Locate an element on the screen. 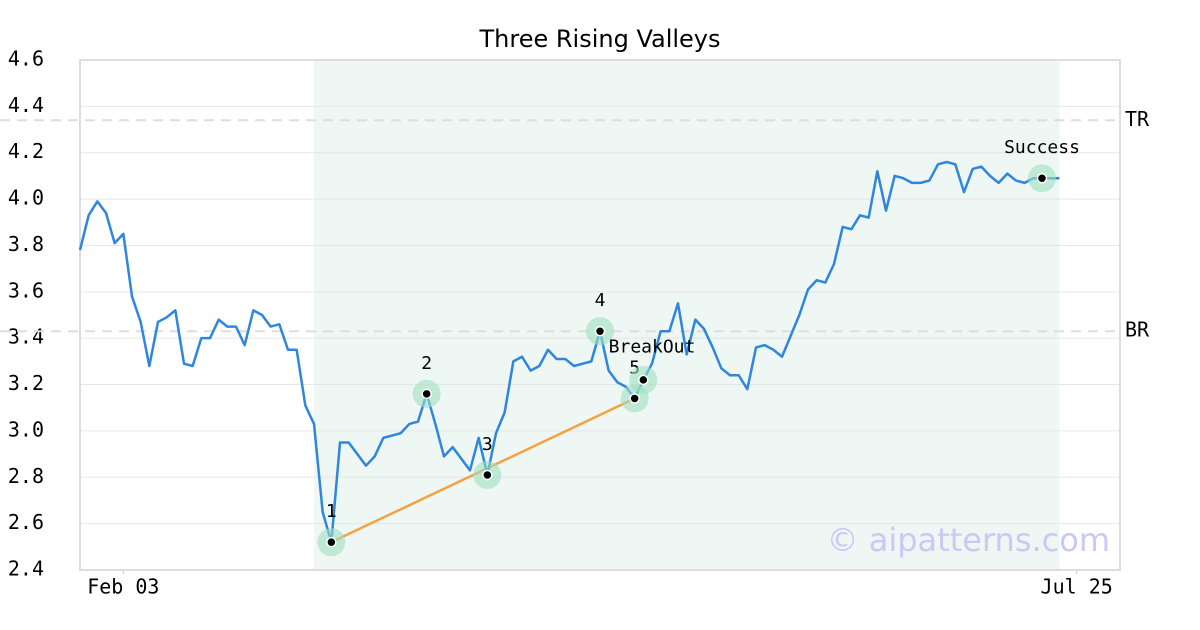  pattern-label: 4 is located at coordinates (600, 300).